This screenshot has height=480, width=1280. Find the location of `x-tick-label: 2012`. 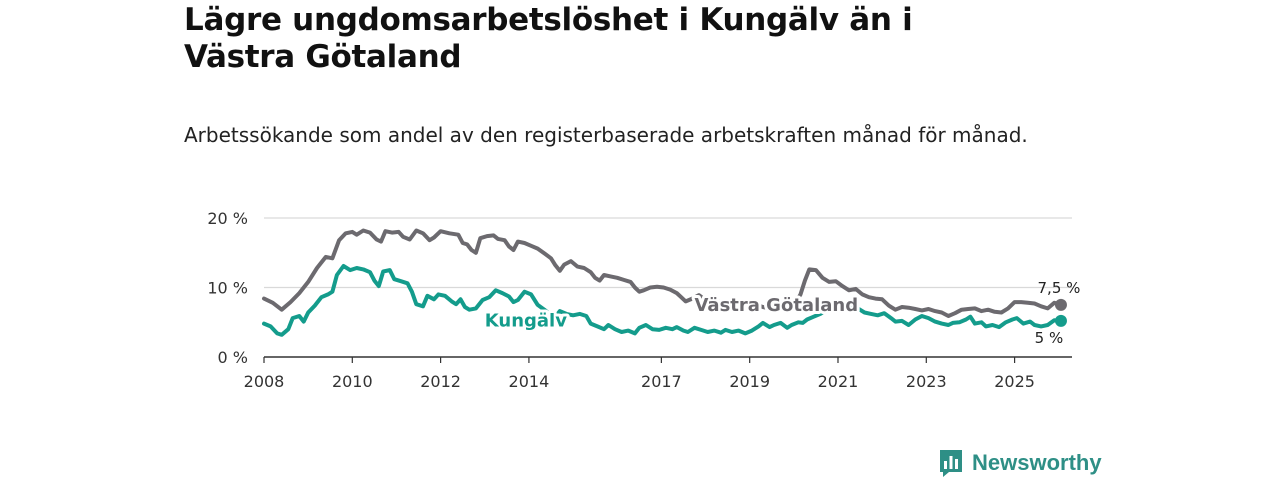

x-tick-label: 2012 is located at coordinates (440, 381).